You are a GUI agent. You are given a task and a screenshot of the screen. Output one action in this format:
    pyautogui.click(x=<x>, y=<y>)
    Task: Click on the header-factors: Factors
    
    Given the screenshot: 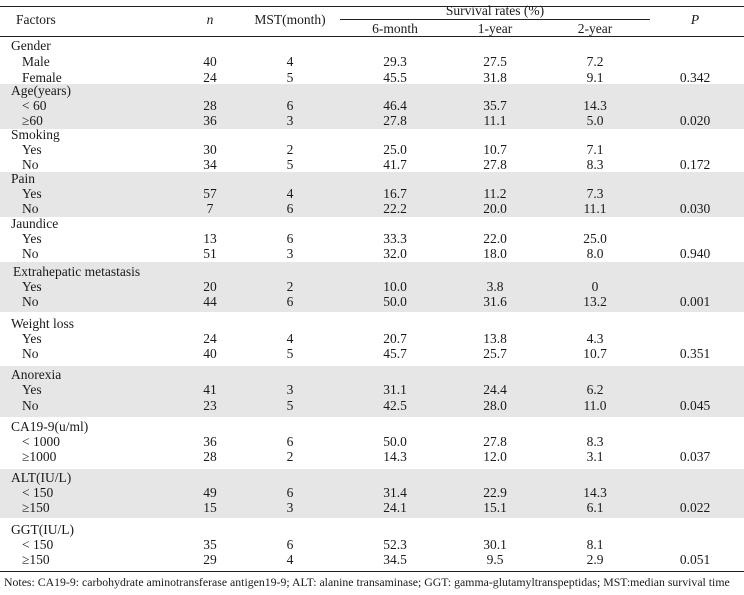 What is the action you would take?
    pyautogui.click(x=36, y=19)
    